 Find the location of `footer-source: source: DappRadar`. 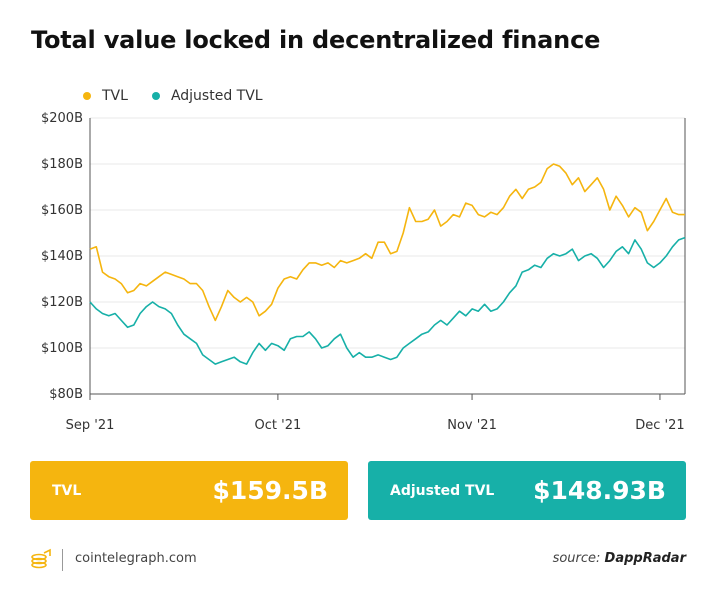

footer-source: source: DappRadar is located at coordinates (619, 558).